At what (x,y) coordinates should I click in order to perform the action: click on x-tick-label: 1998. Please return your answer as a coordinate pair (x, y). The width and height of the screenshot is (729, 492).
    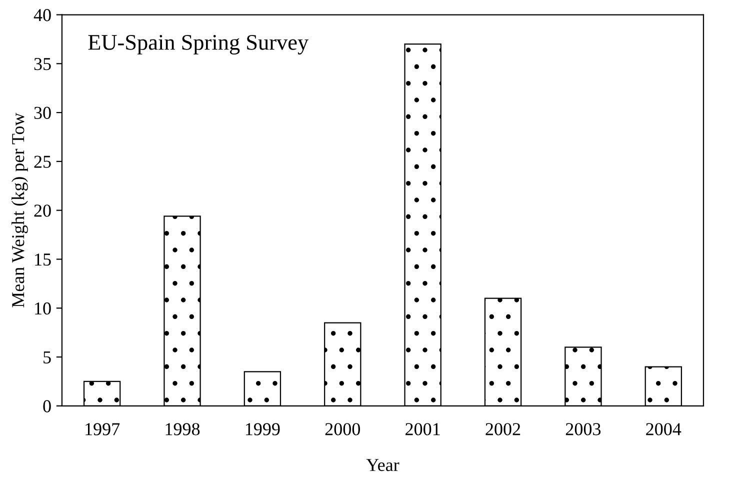
    Looking at the image, I should click on (183, 429).